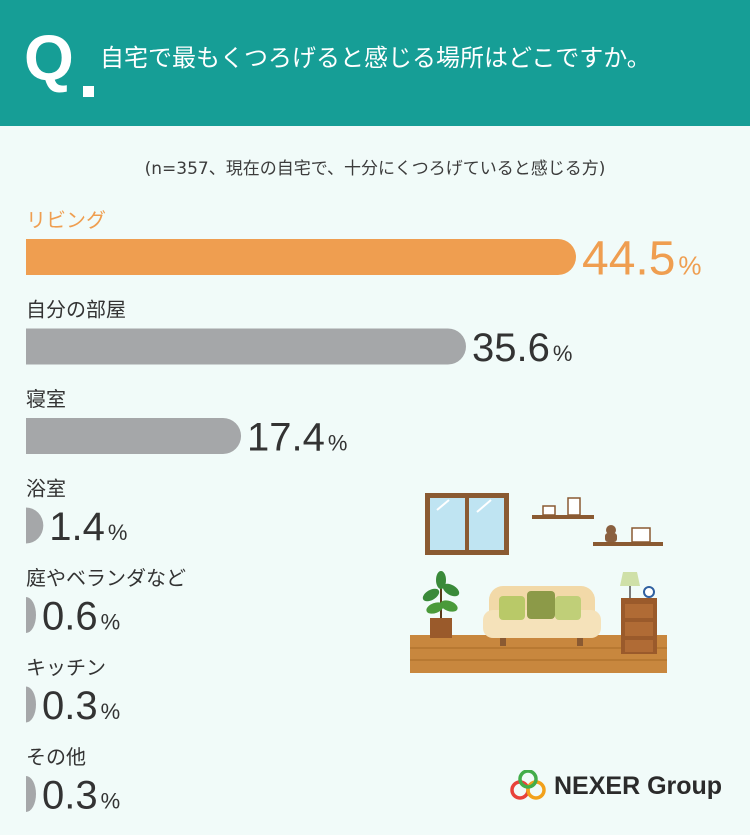  What do you see at coordinates (66, 668) in the screenshot?
I see `category-label: キッチン` at bounding box center [66, 668].